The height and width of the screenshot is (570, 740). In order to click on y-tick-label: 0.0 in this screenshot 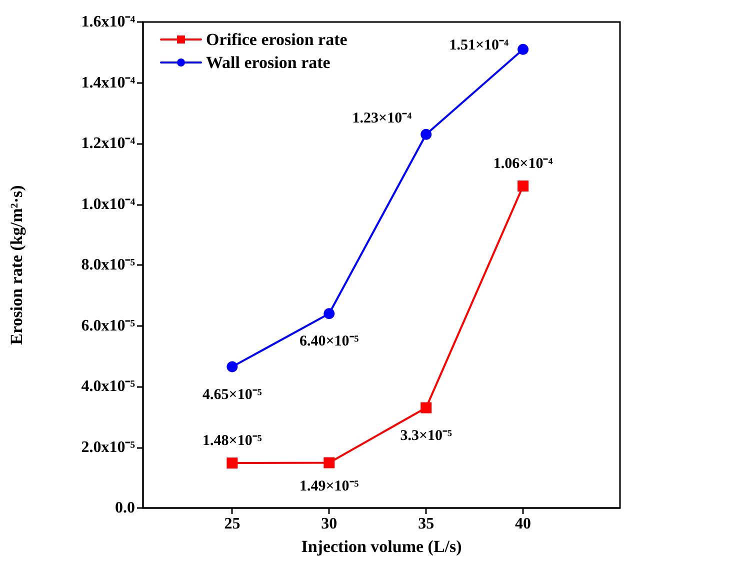, I will do `click(125, 508)`.